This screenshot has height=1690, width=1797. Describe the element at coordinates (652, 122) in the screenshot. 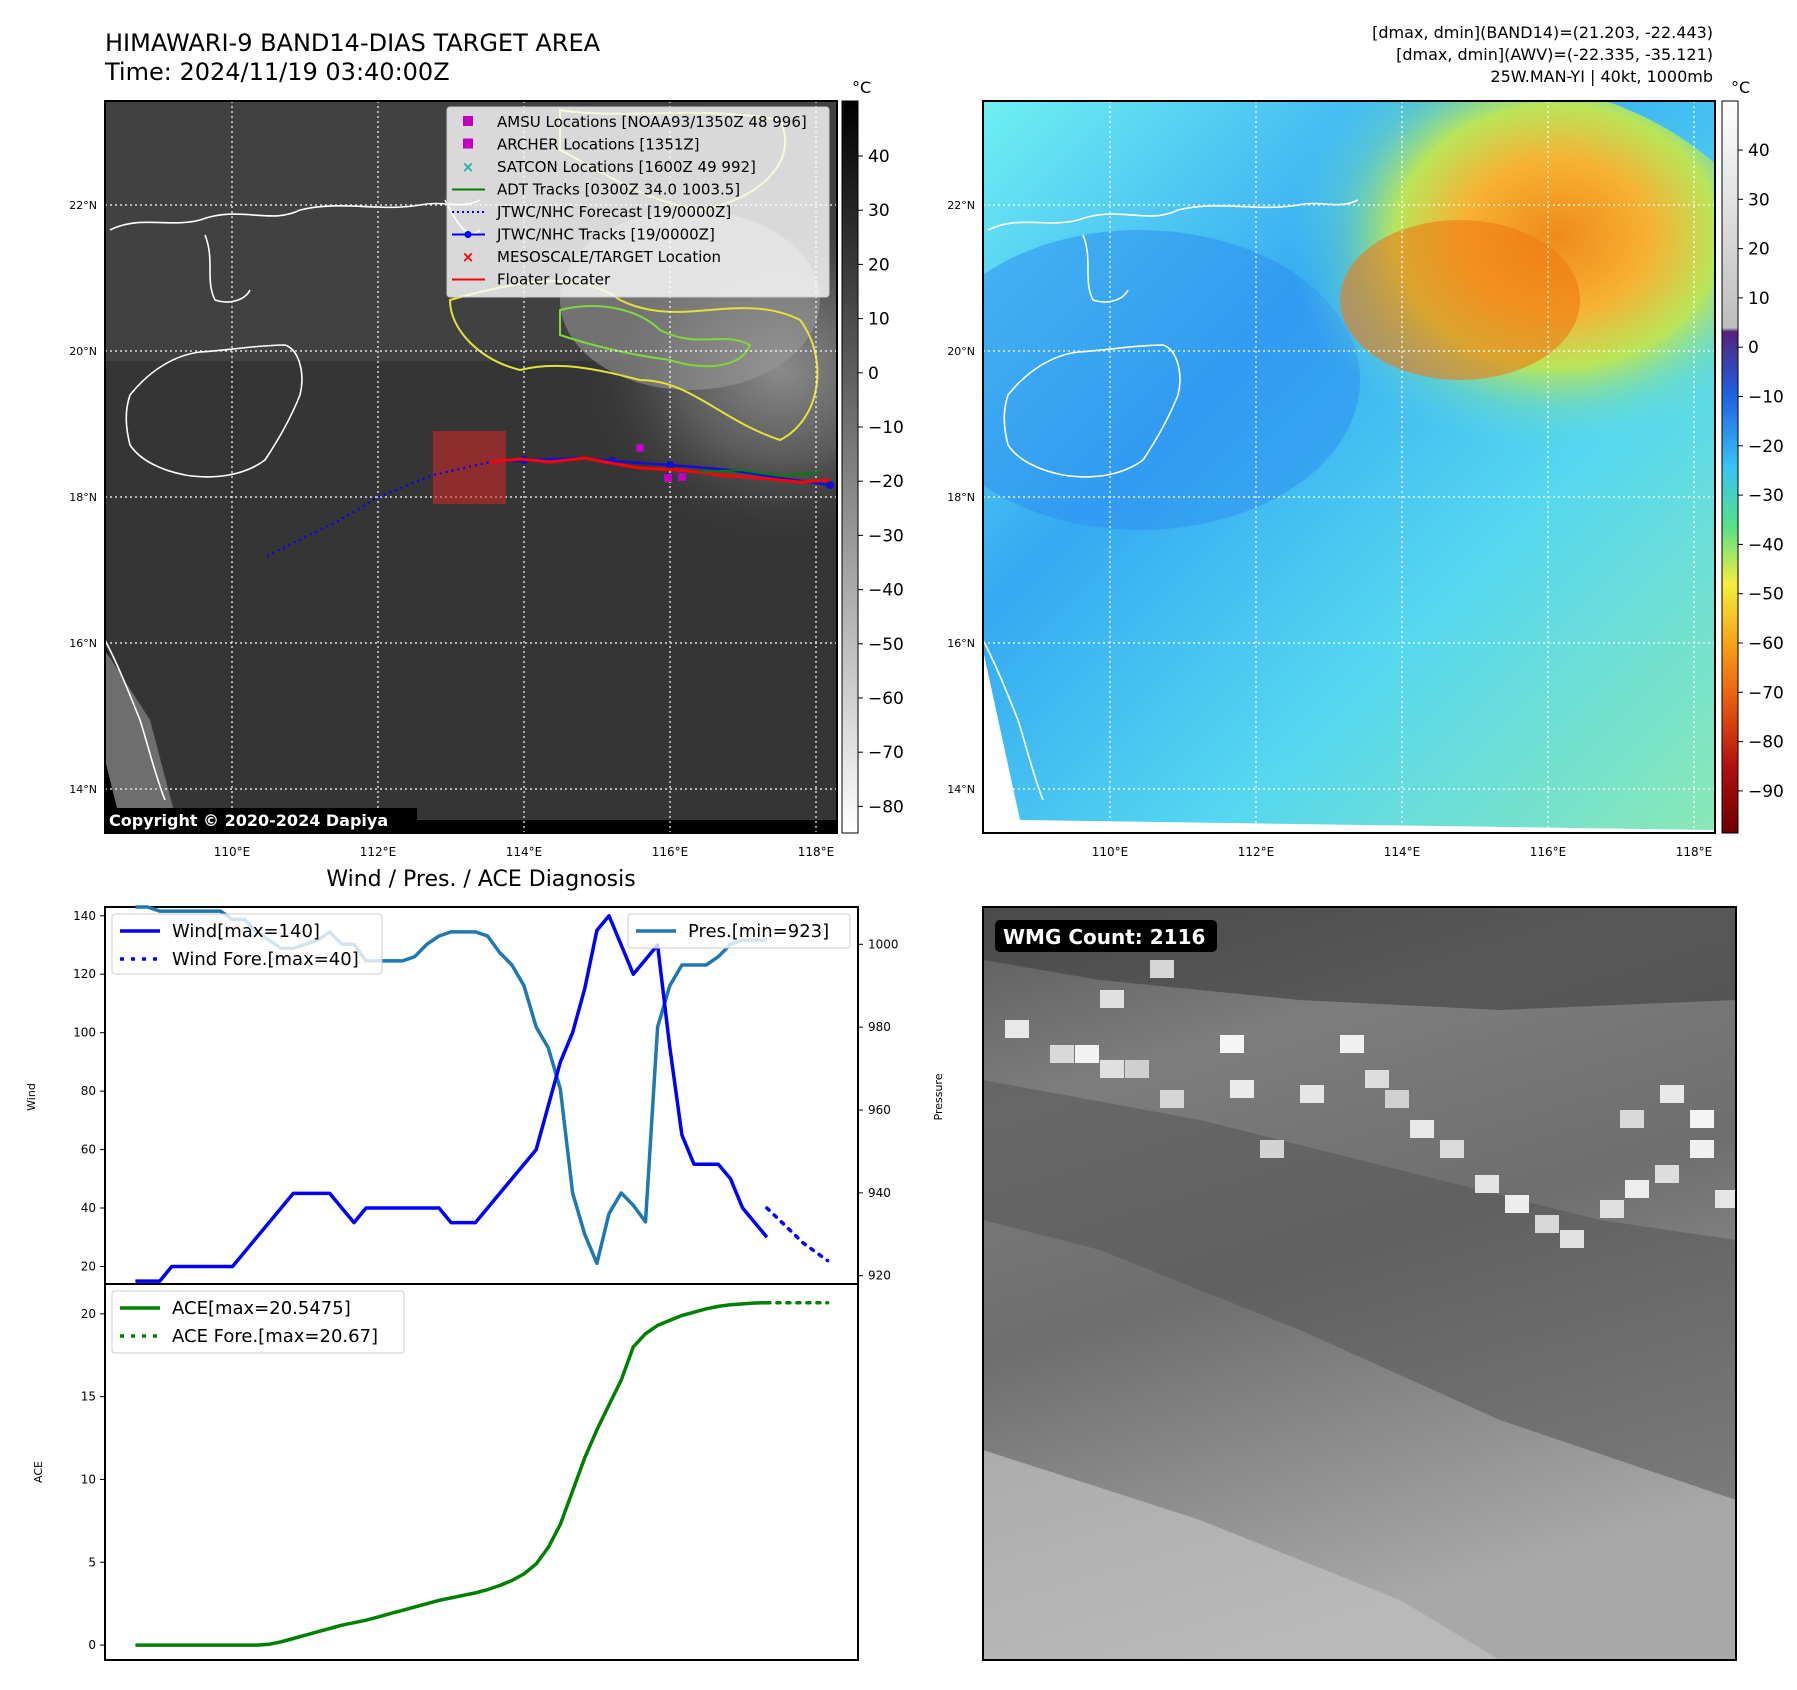

I see `legend-label: AMSU Locations [NOAA93/1350Z 48 996]` at that location.